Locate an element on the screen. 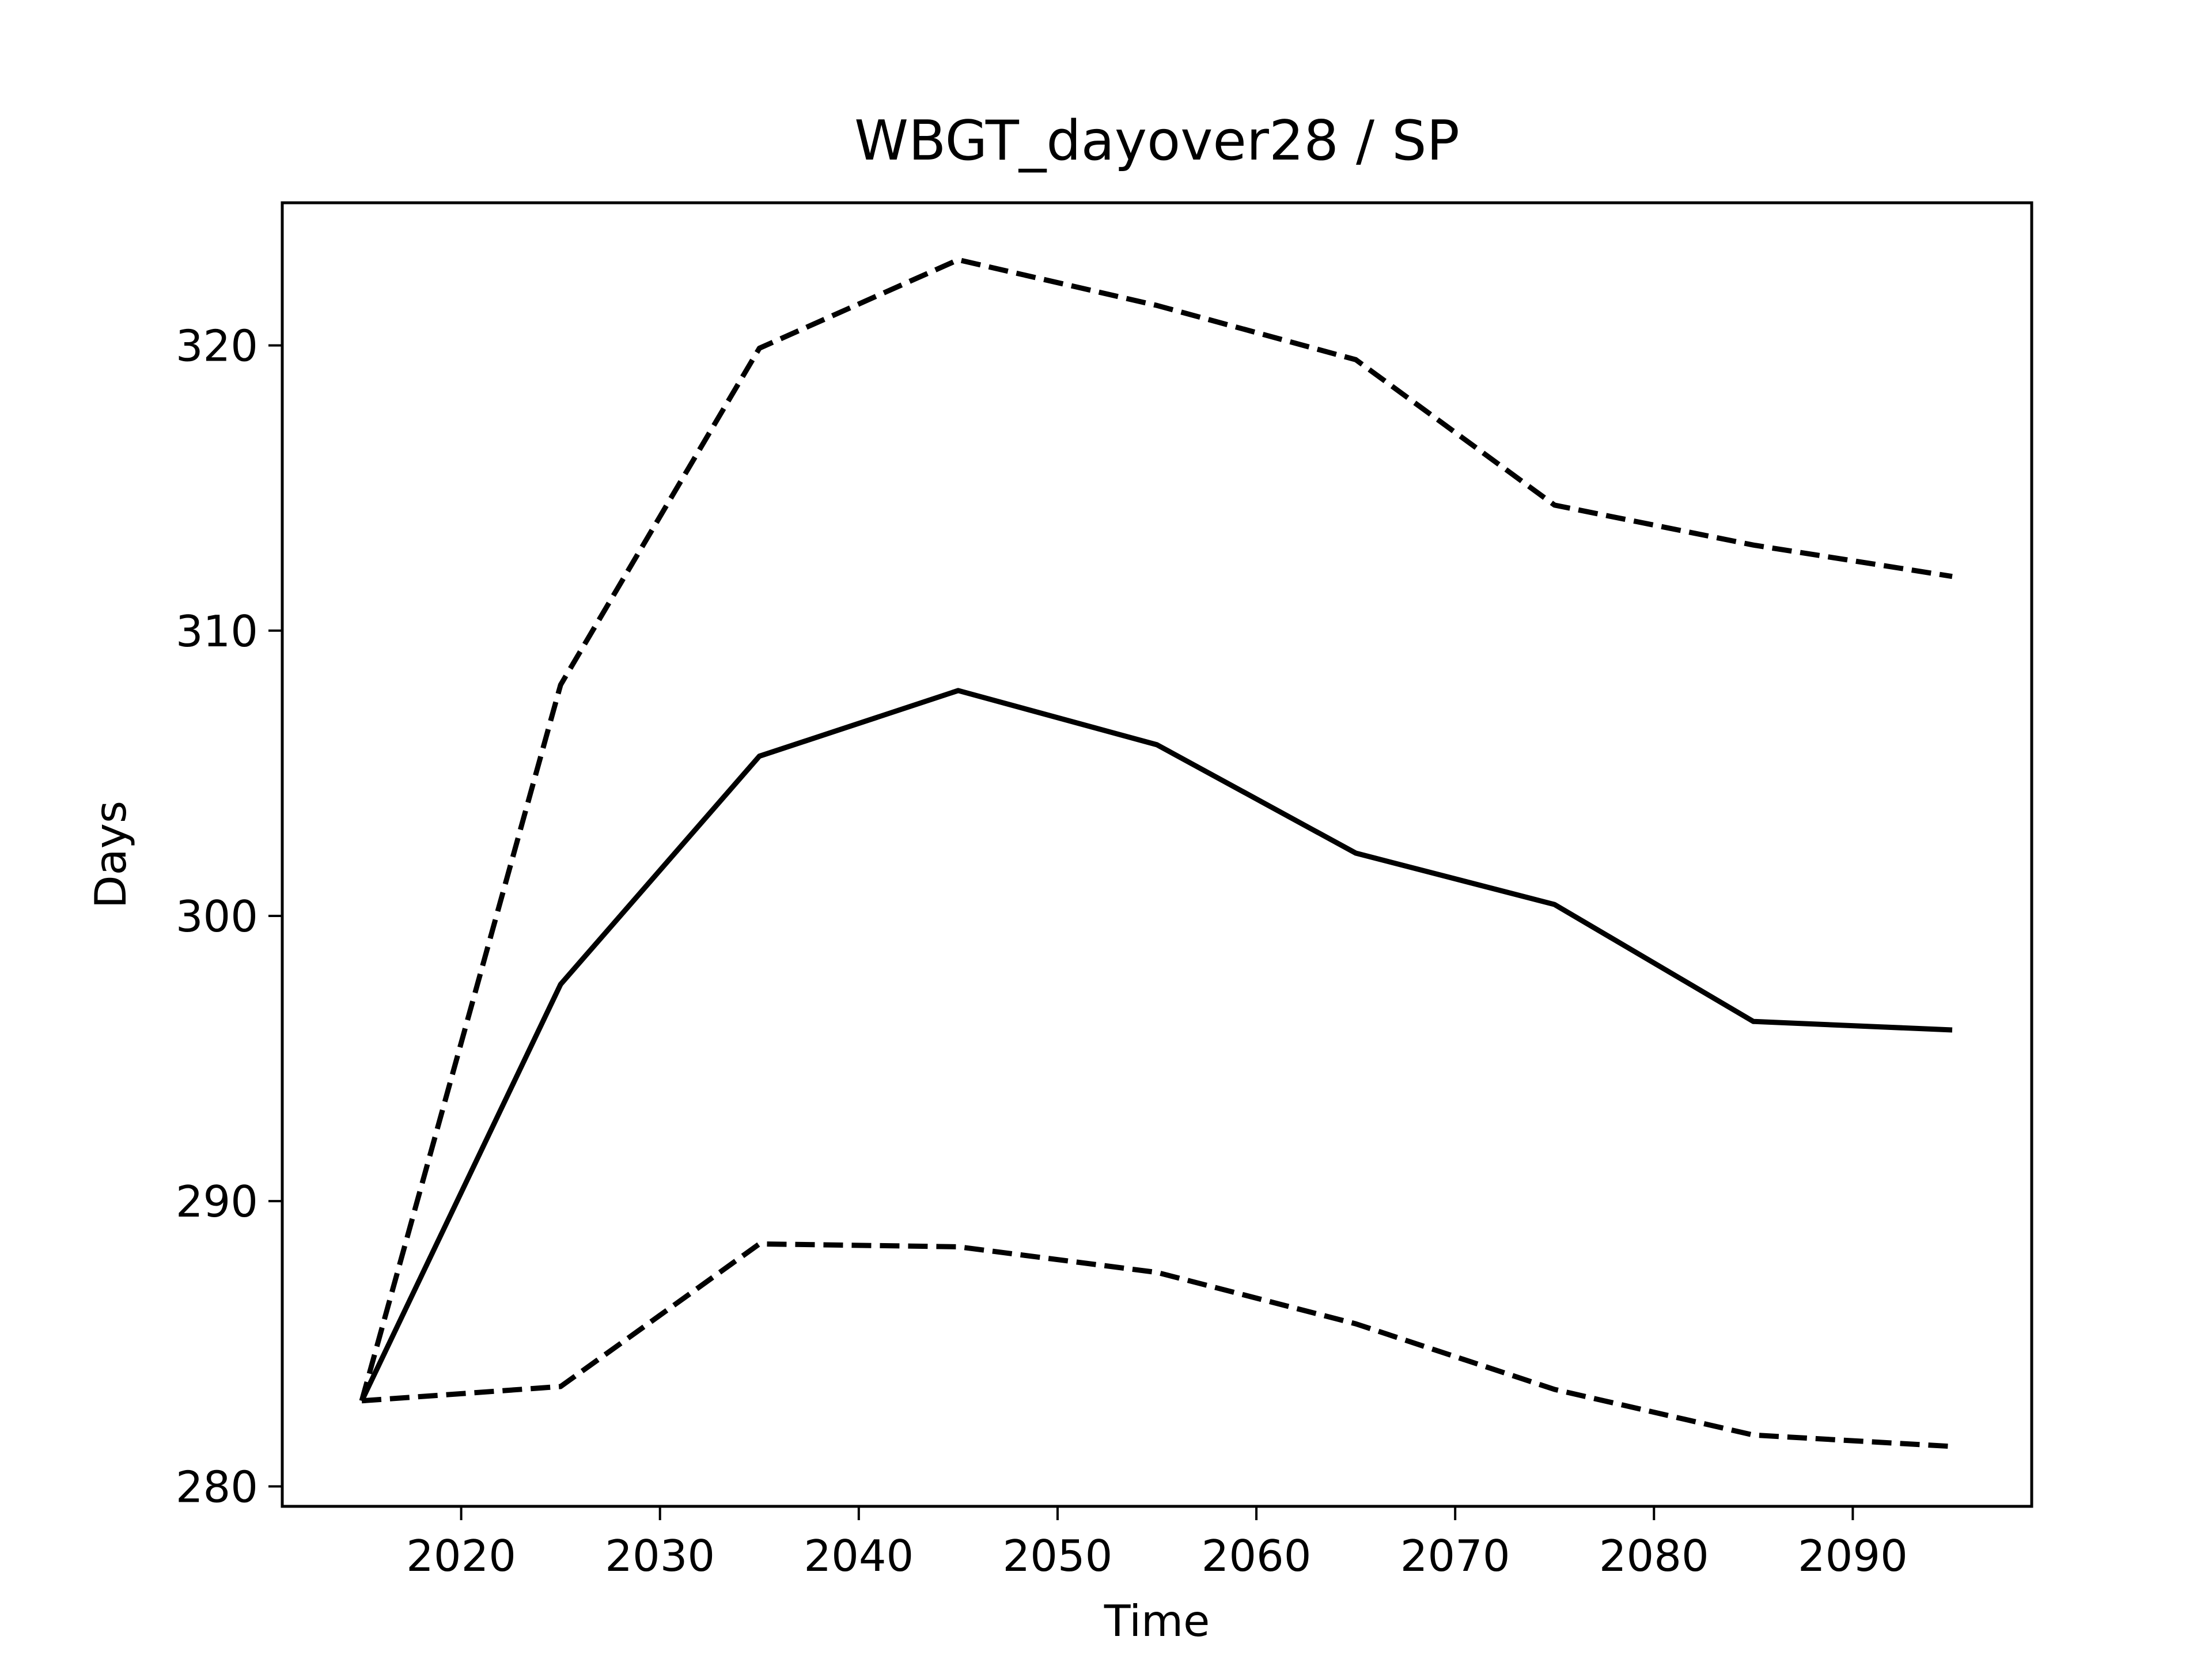 Image resolution: width=2212 pixels, height=1659 pixels. x-tick-label: 2050 is located at coordinates (1058, 1556).